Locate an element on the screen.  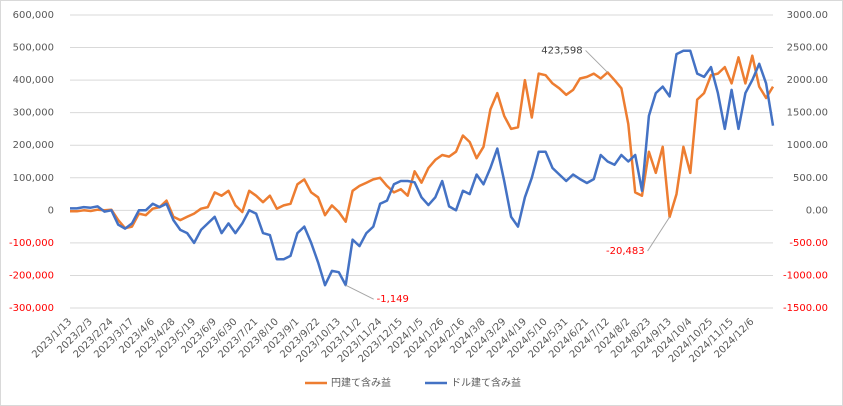
legend-label: 円建て含み益 is located at coordinates (361, 382).